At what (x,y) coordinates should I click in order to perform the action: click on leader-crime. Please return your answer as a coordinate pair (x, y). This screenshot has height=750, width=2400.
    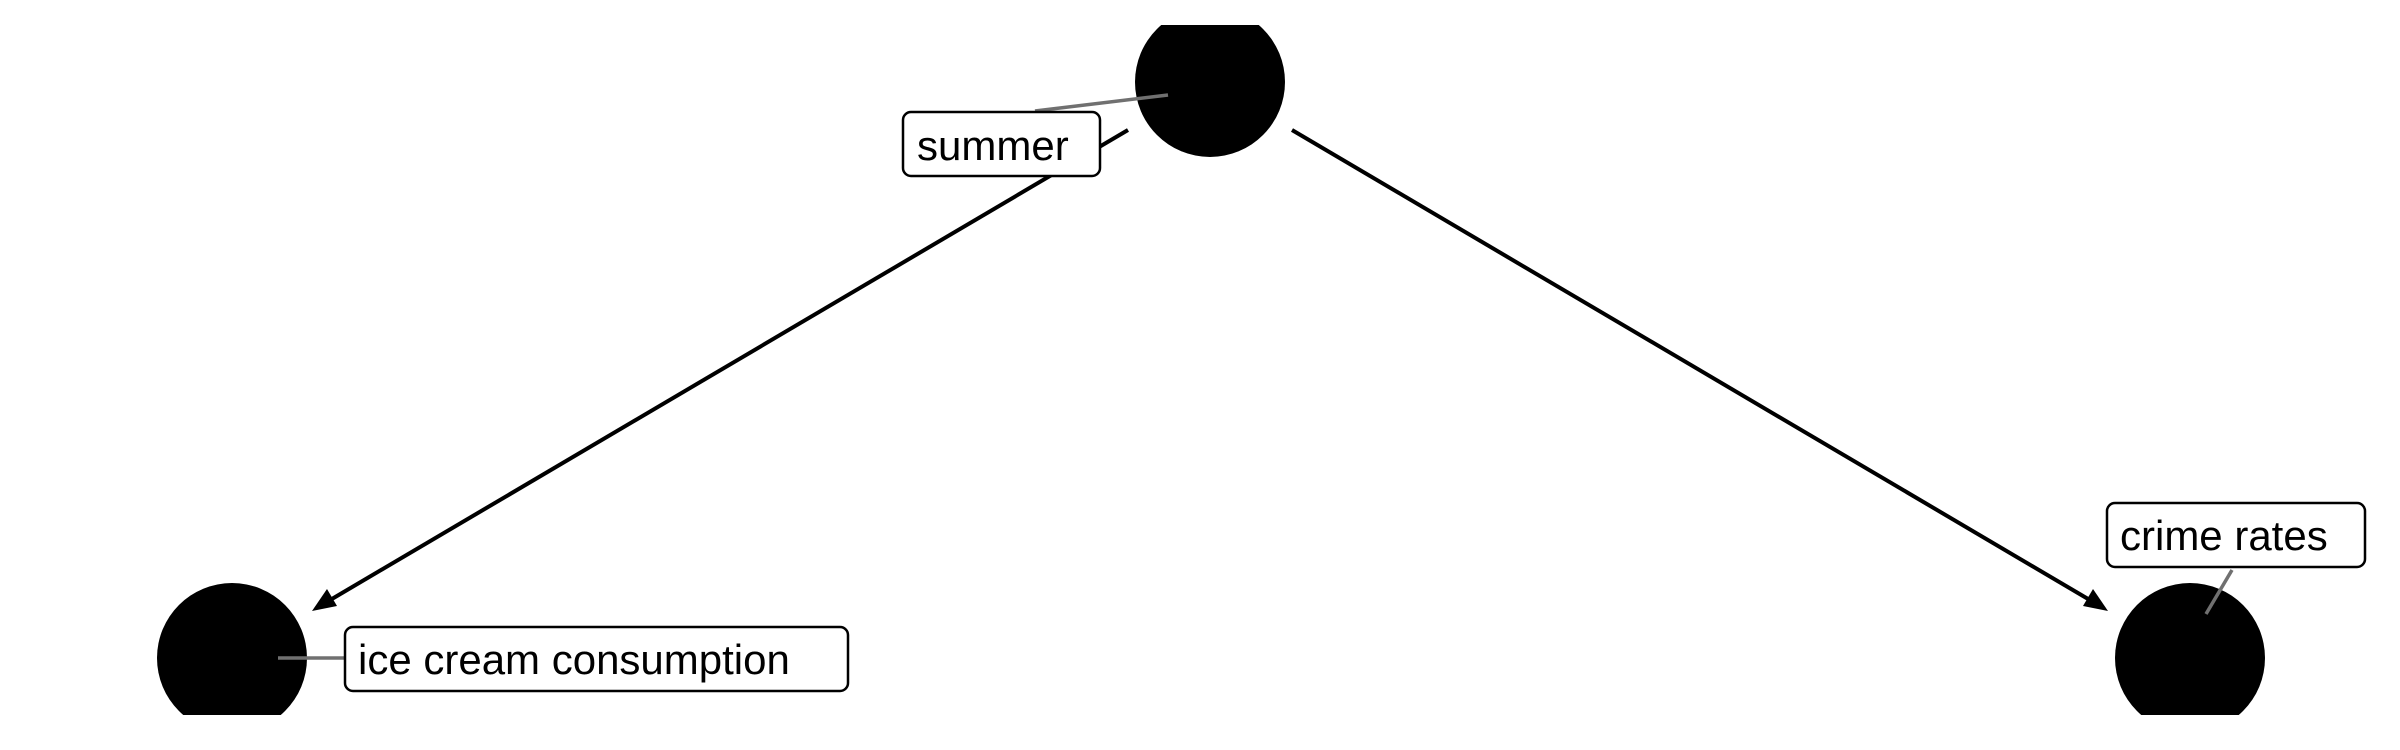
    Looking at the image, I should click on (2219, 592).